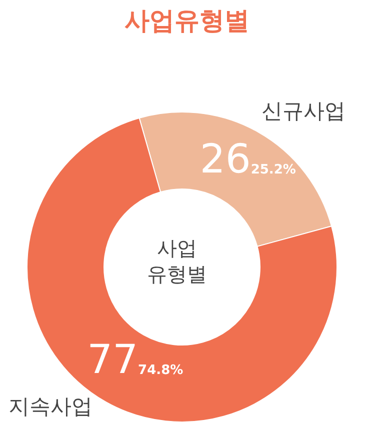 The width and height of the screenshot is (374, 422). What do you see at coordinates (273, 170) in the screenshot?
I see `data-label: 25.2%` at bounding box center [273, 170].